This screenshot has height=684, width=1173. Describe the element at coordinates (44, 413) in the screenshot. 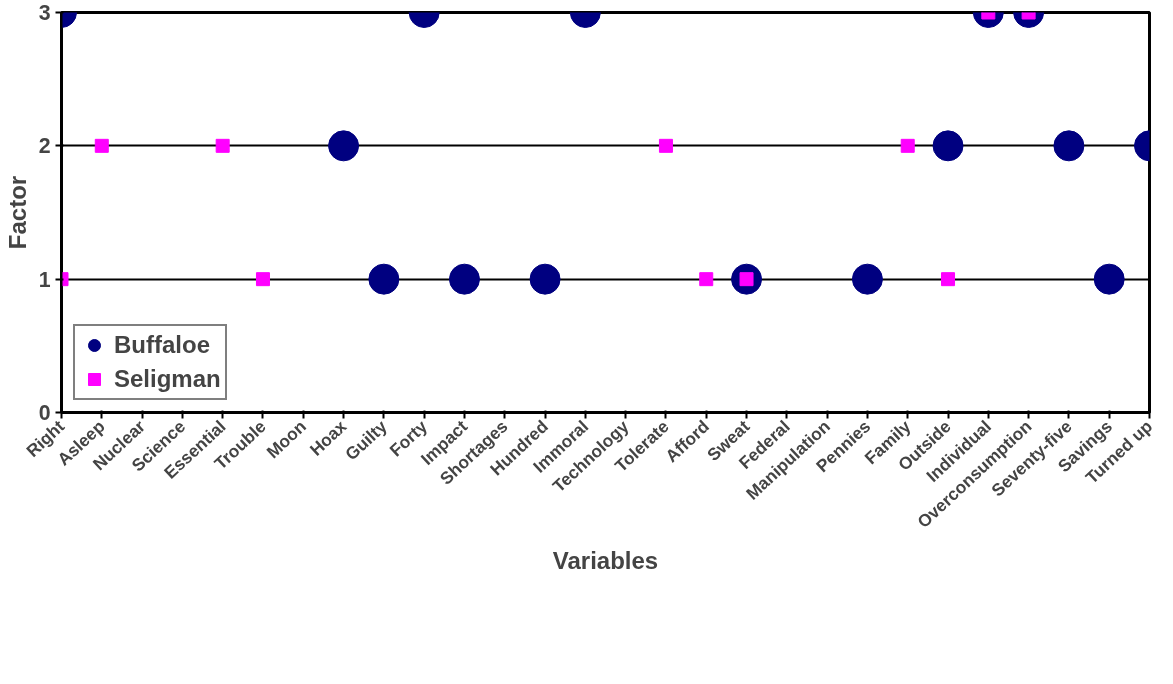

I see `y-tick-label: 0` at that location.